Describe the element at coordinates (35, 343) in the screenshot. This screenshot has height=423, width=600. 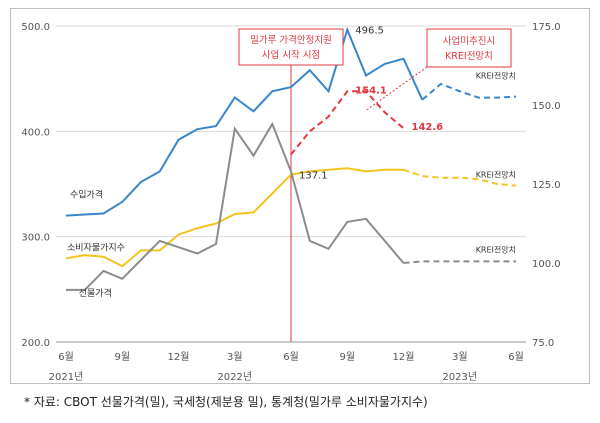
I see `left-axis-tick-label: 200.0` at that location.